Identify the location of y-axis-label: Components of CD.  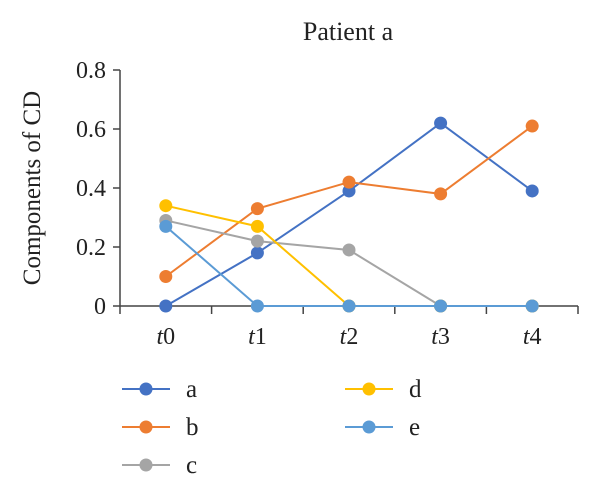
(32, 188).